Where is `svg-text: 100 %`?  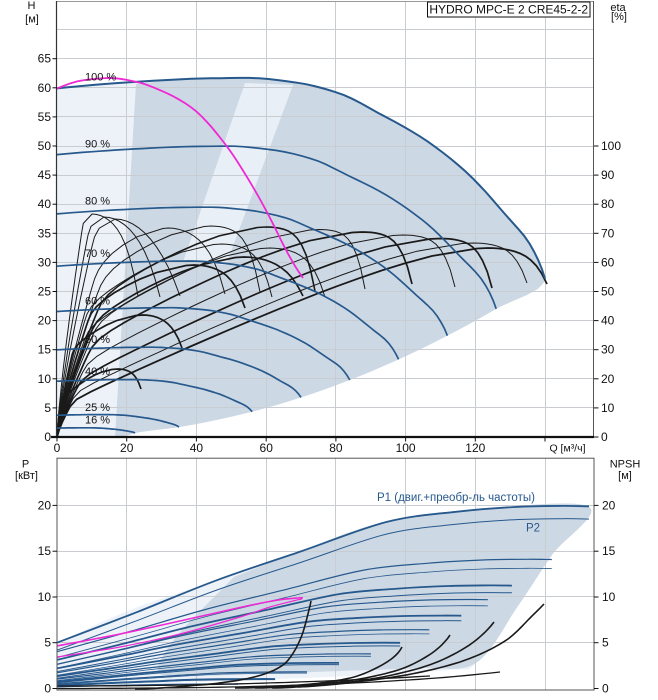
svg-text: 100 % is located at coordinates (100, 78).